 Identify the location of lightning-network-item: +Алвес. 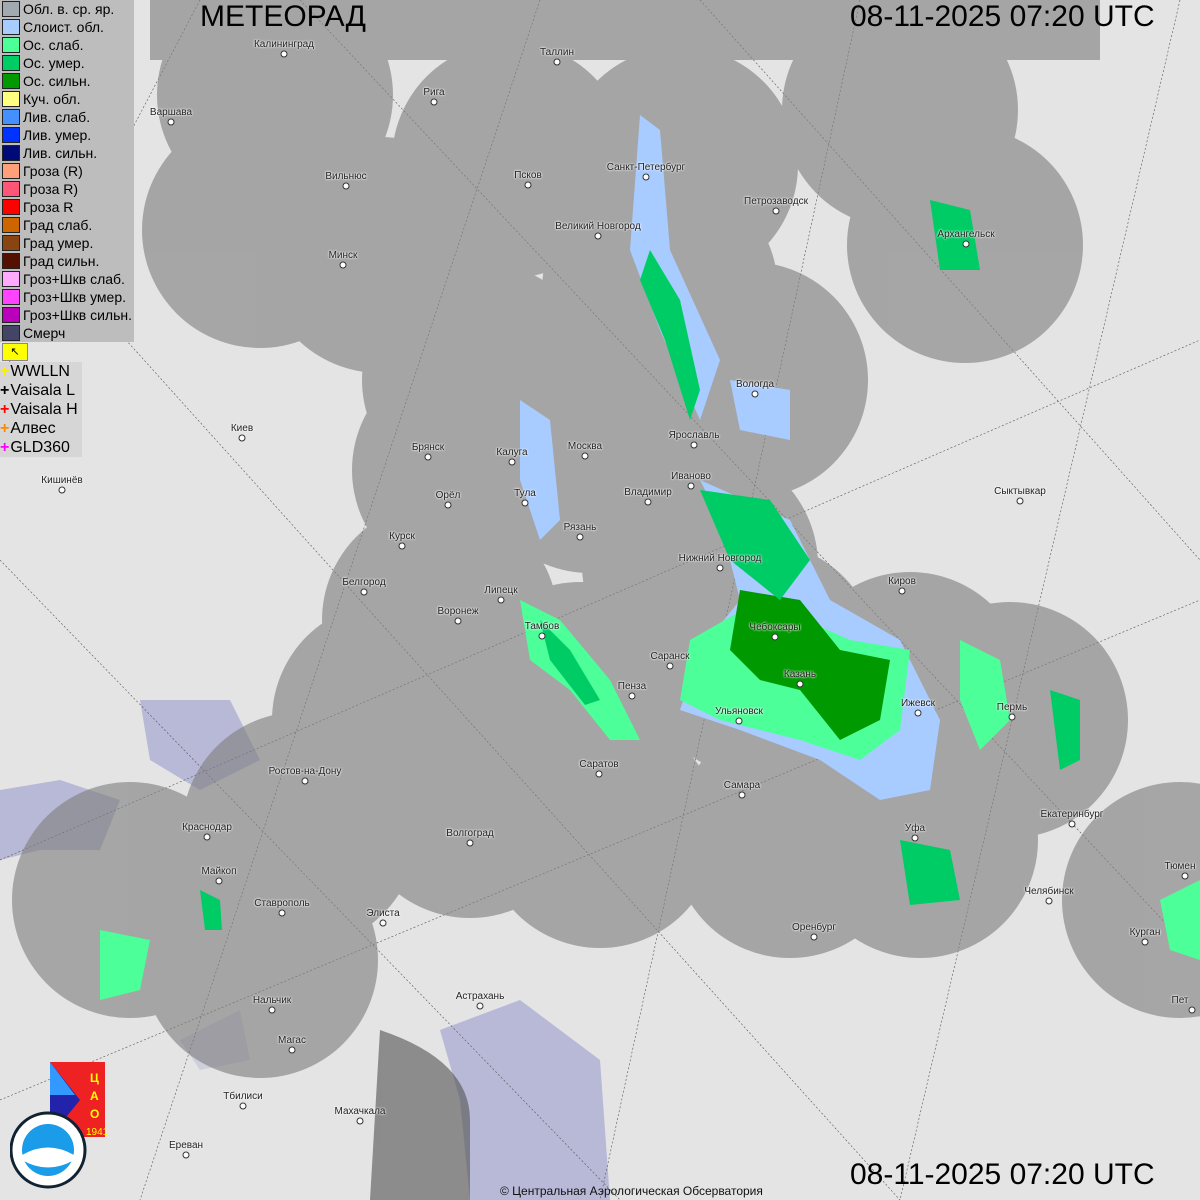
(41, 428).